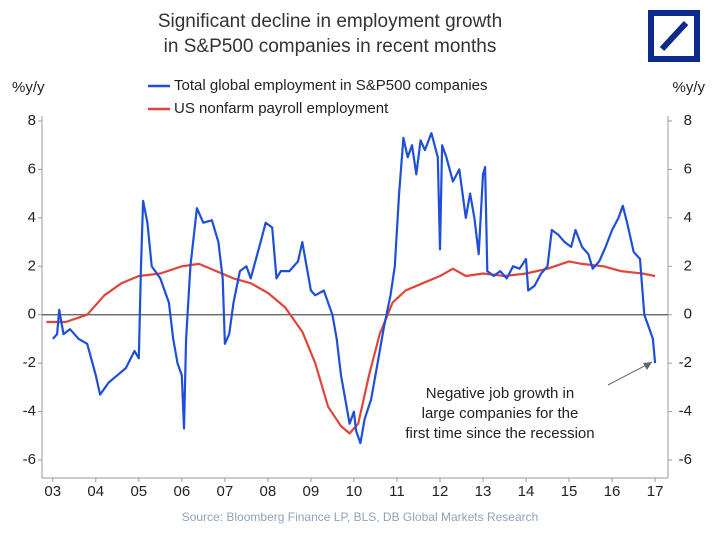 Image resolution: width=720 pixels, height=534 pixels. Describe the element at coordinates (281, 108) in the screenshot. I see `legend-label: US nonfarm payroll employment` at that location.